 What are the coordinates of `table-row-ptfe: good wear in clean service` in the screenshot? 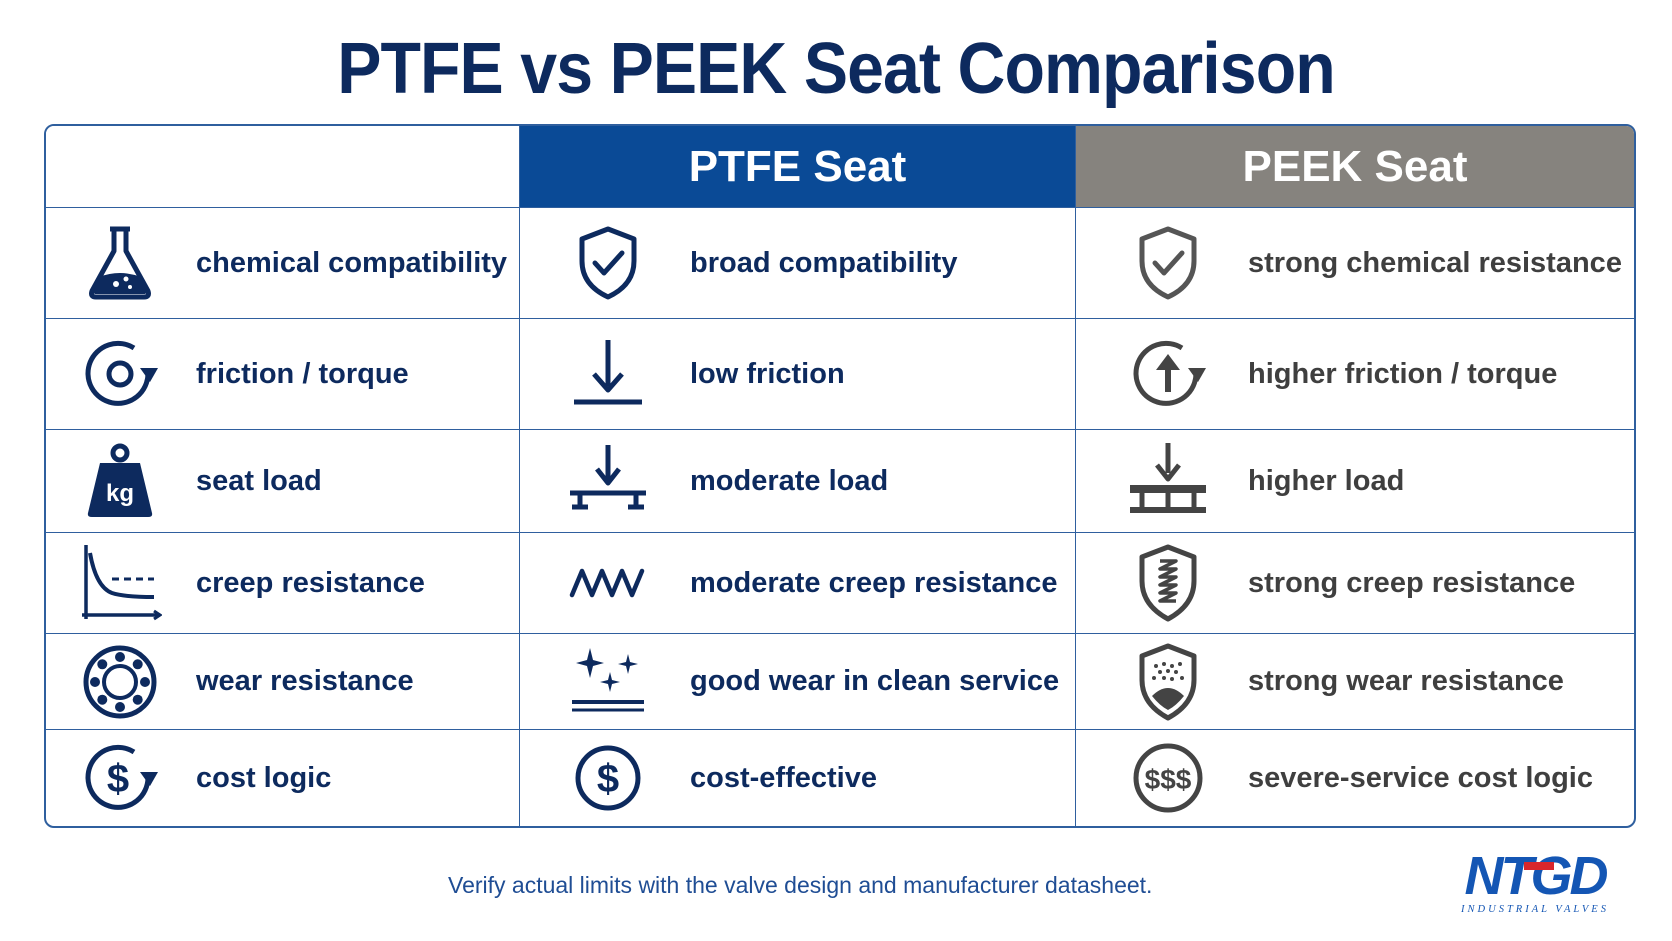 It's located at (798, 682).